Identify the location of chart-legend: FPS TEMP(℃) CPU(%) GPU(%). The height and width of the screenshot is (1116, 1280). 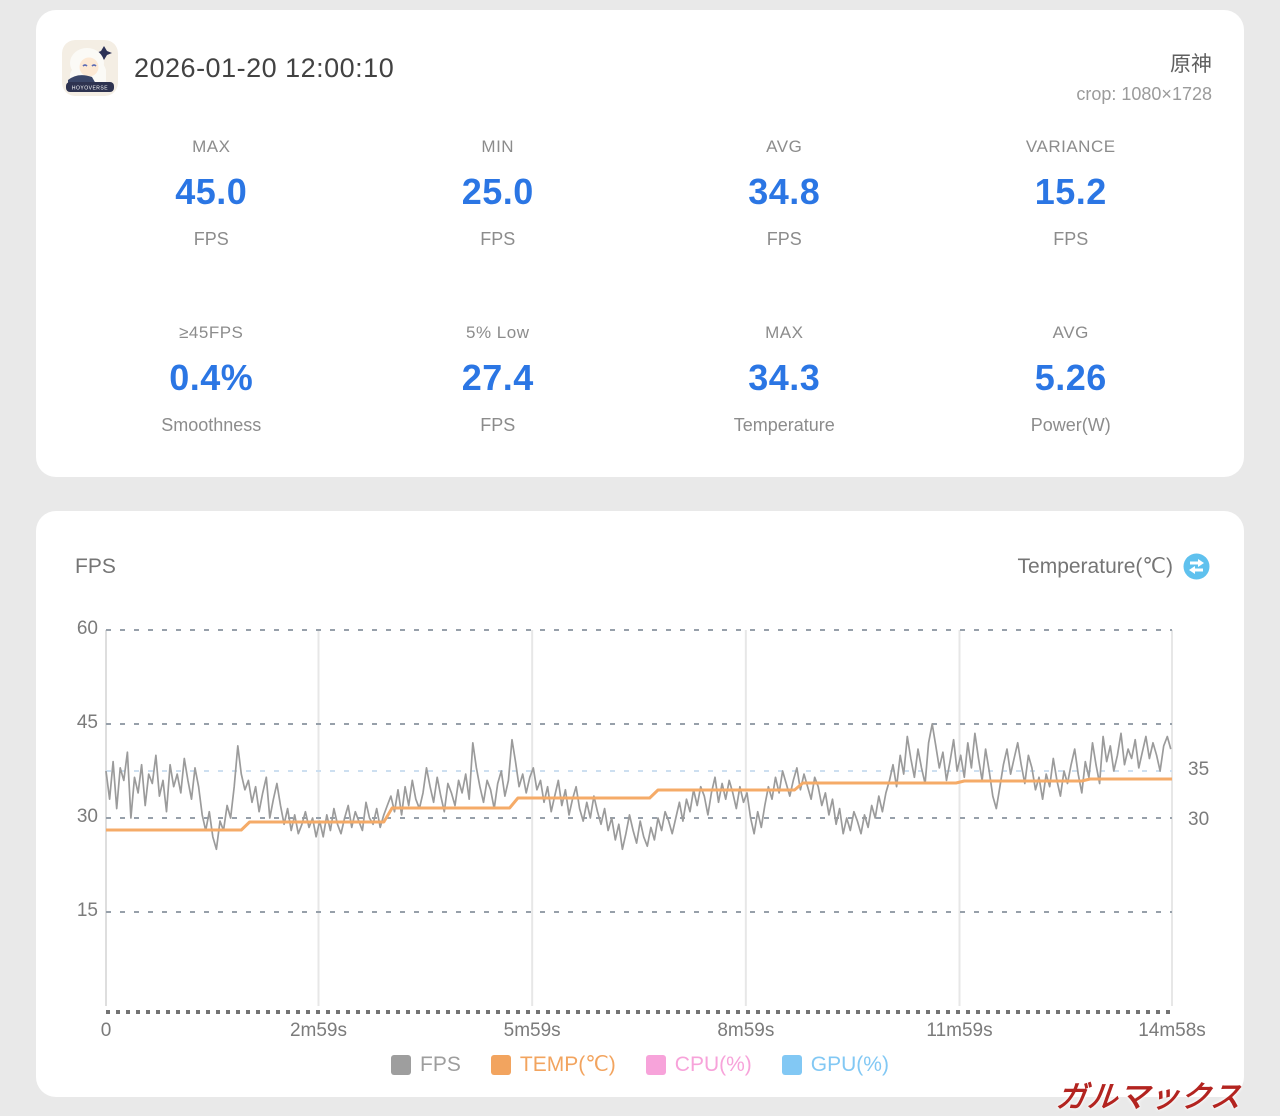
(640, 1064).